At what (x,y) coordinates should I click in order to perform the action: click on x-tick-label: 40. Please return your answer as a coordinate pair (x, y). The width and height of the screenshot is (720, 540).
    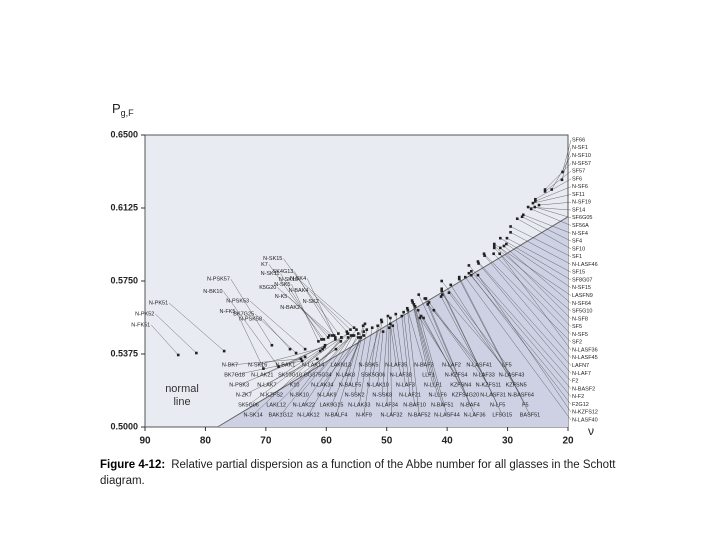
    Looking at the image, I should click on (448, 441).